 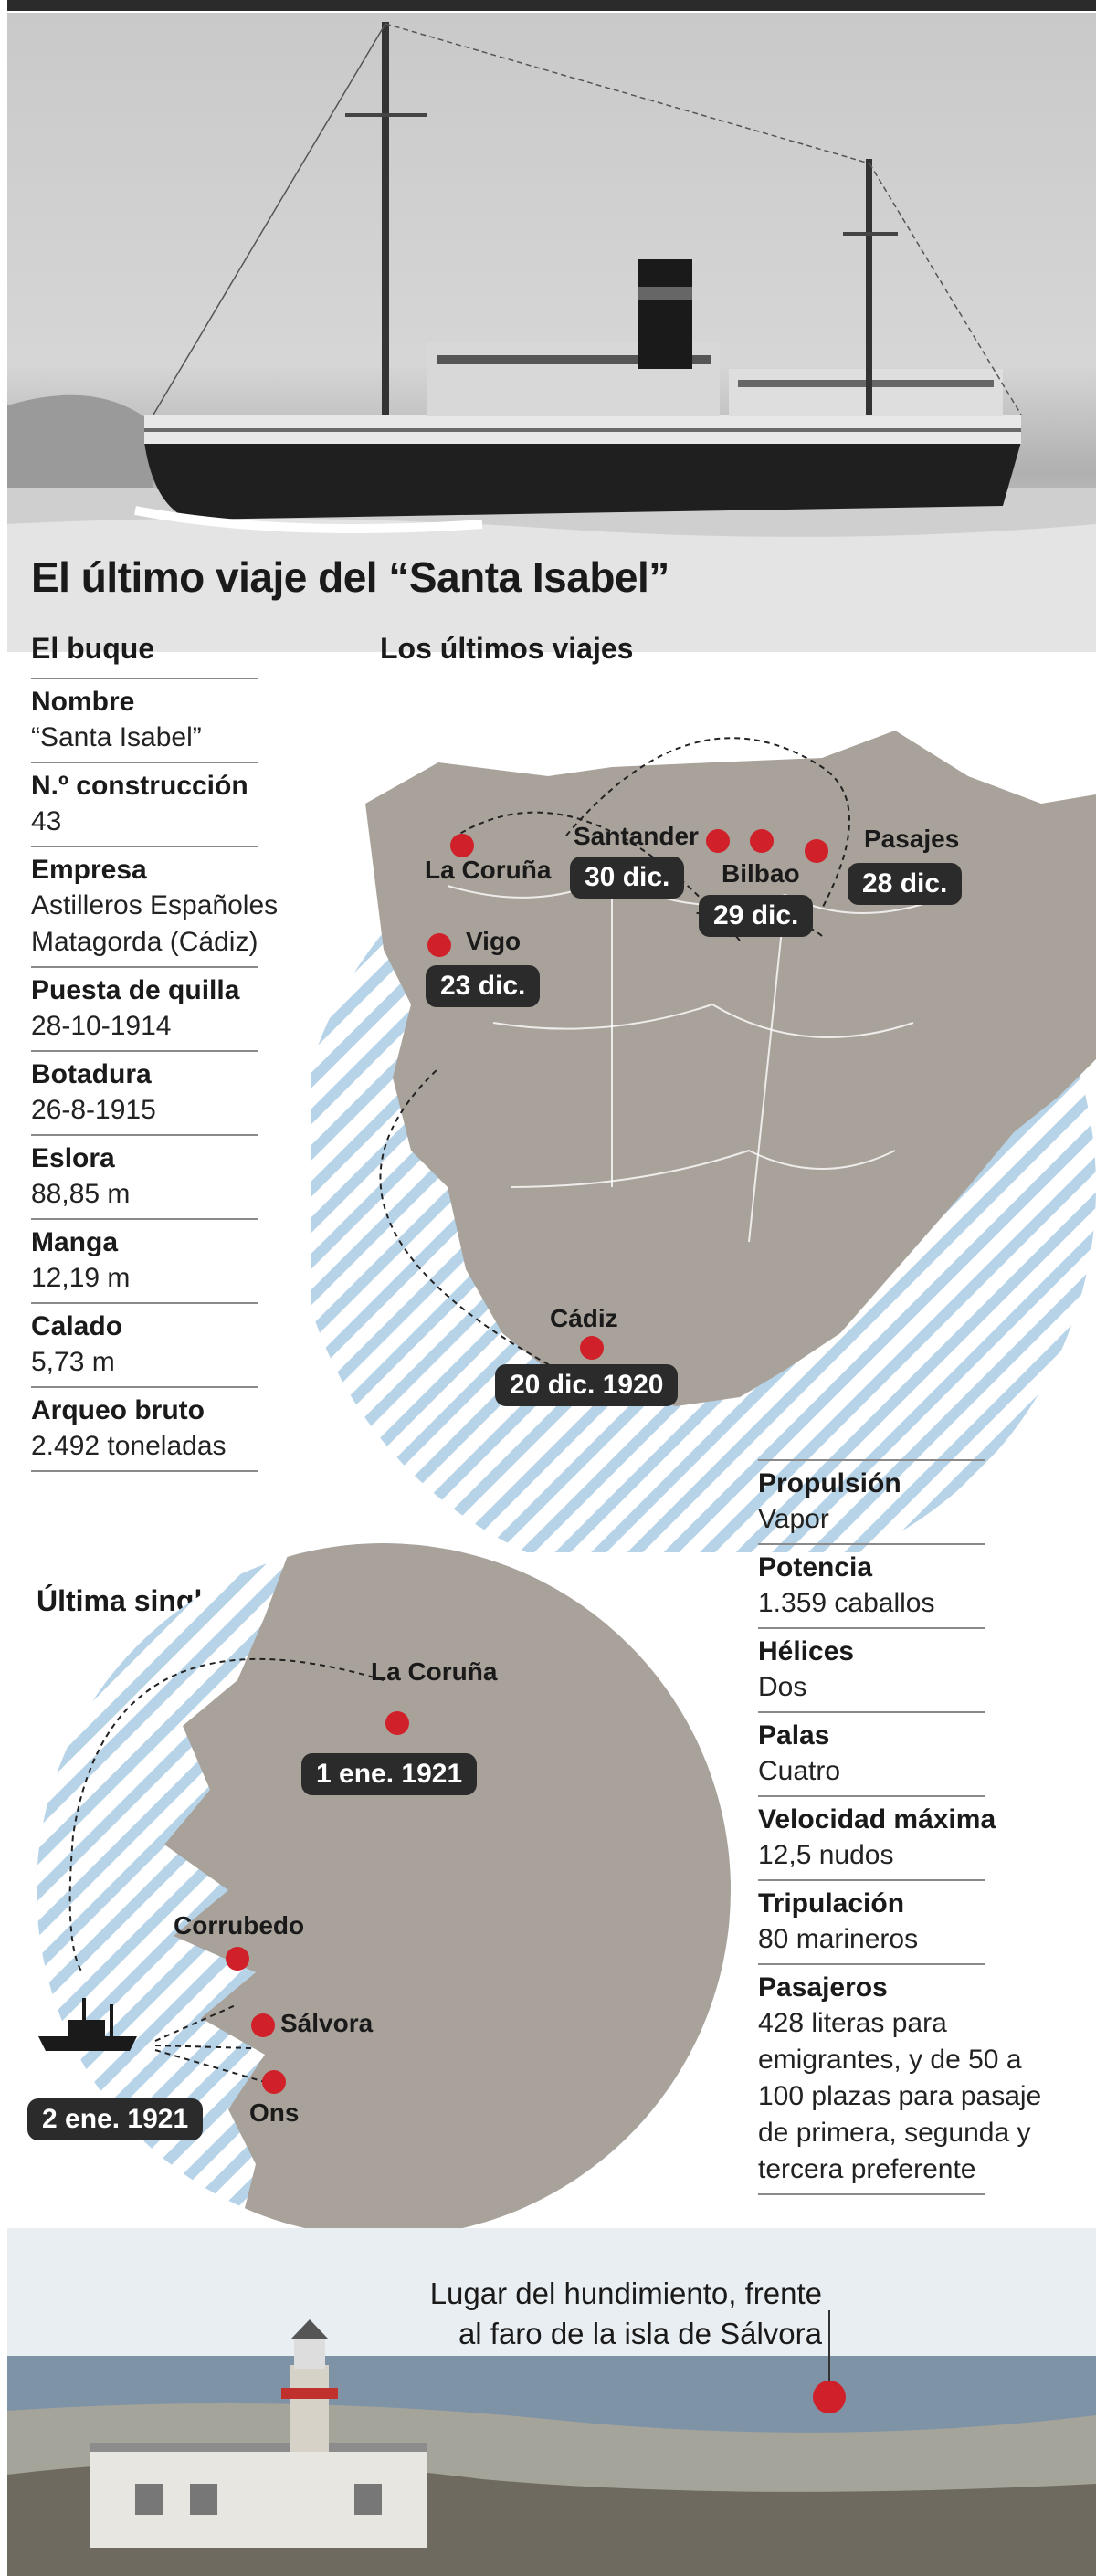 I want to click on spec-value: 28-10-1914, so click(x=101, y=1026).